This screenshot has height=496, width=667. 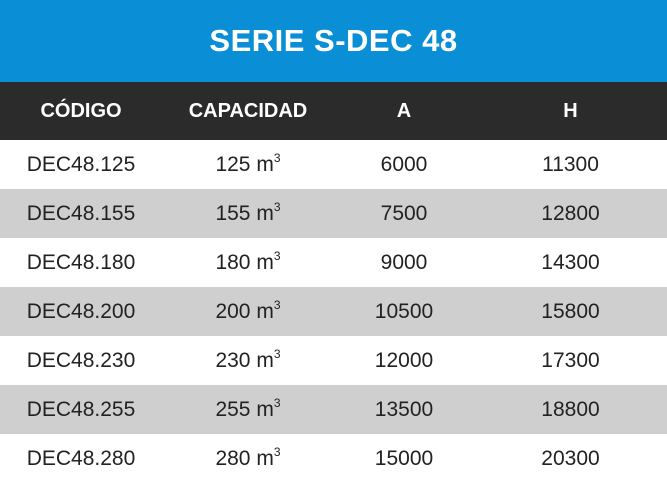 What do you see at coordinates (570, 360) in the screenshot?
I see `cell-h: 17300` at bounding box center [570, 360].